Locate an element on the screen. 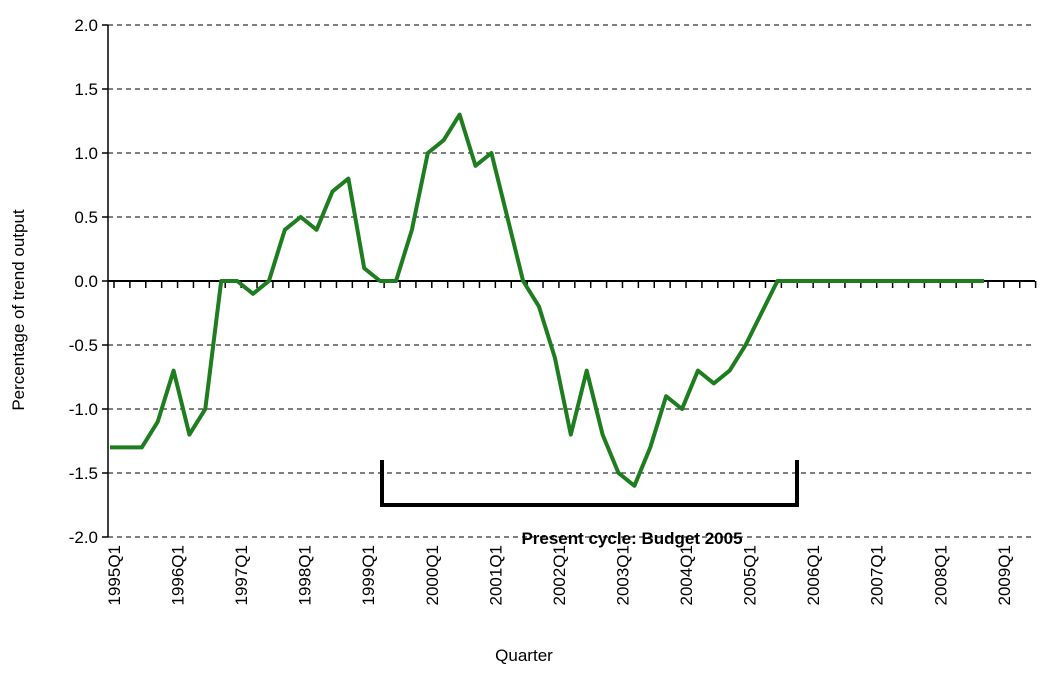 The width and height of the screenshot is (1051, 680). y-tick-label: -2.0 is located at coordinates (83, 537).